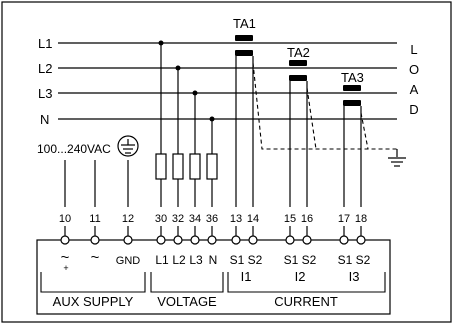  What do you see at coordinates (244, 23) in the screenshot?
I see `ct-label-ta1: TA1` at bounding box center [244, 23].